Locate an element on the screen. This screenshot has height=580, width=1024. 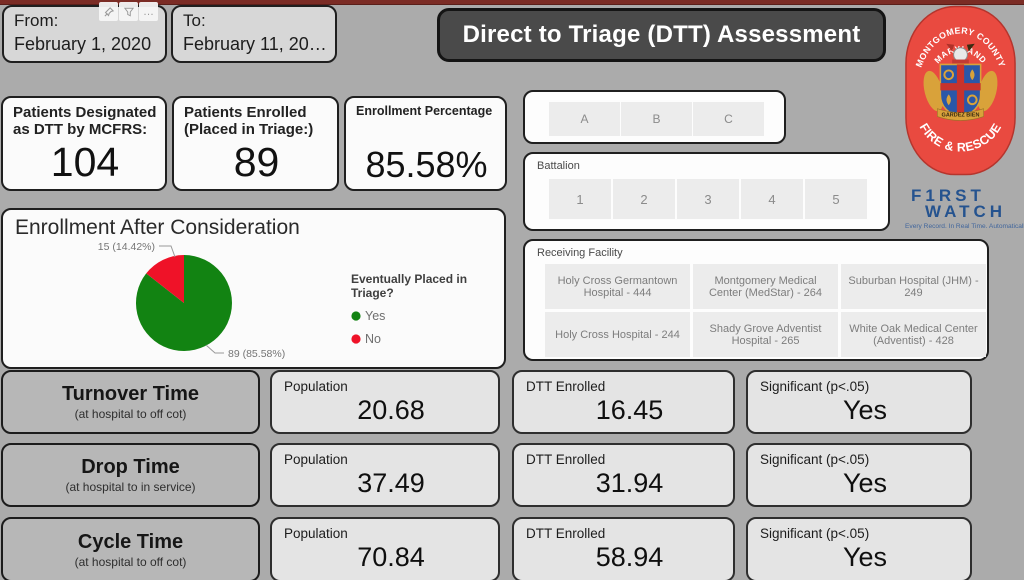
metric-row-drop-label-card: Drop Time (at hospital to in service) is located at coordinates (130, 475).